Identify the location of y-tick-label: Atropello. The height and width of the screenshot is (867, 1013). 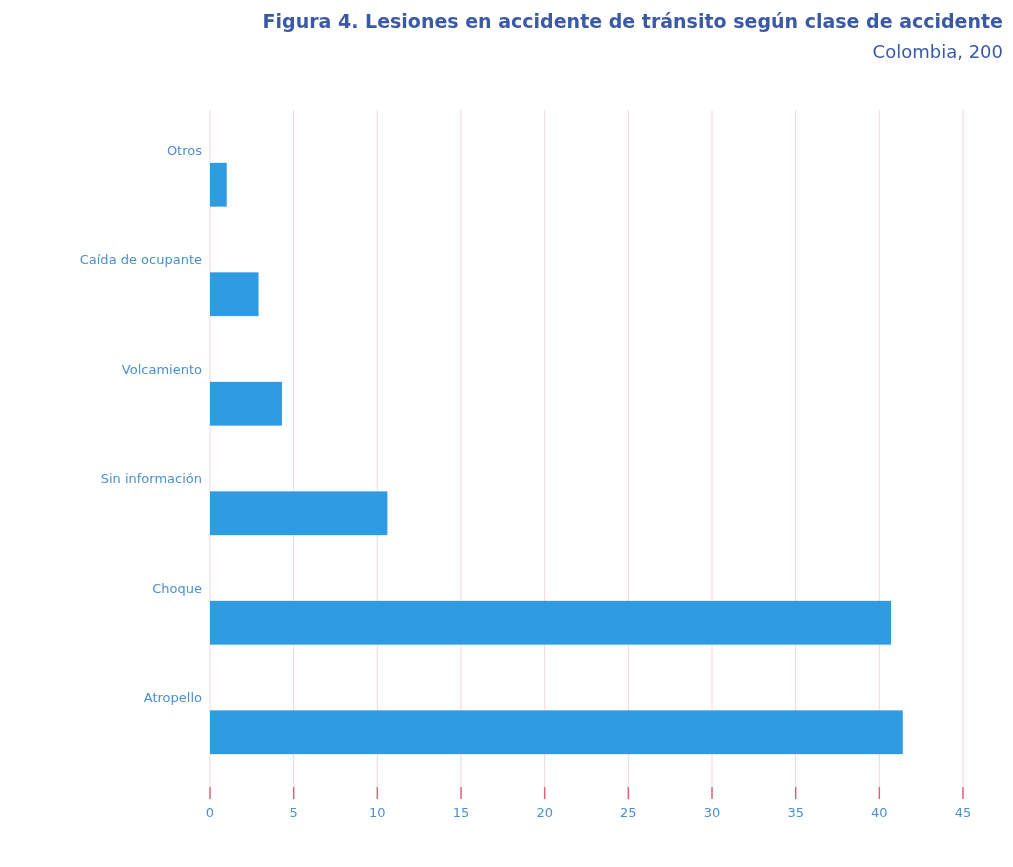
(173, 698).